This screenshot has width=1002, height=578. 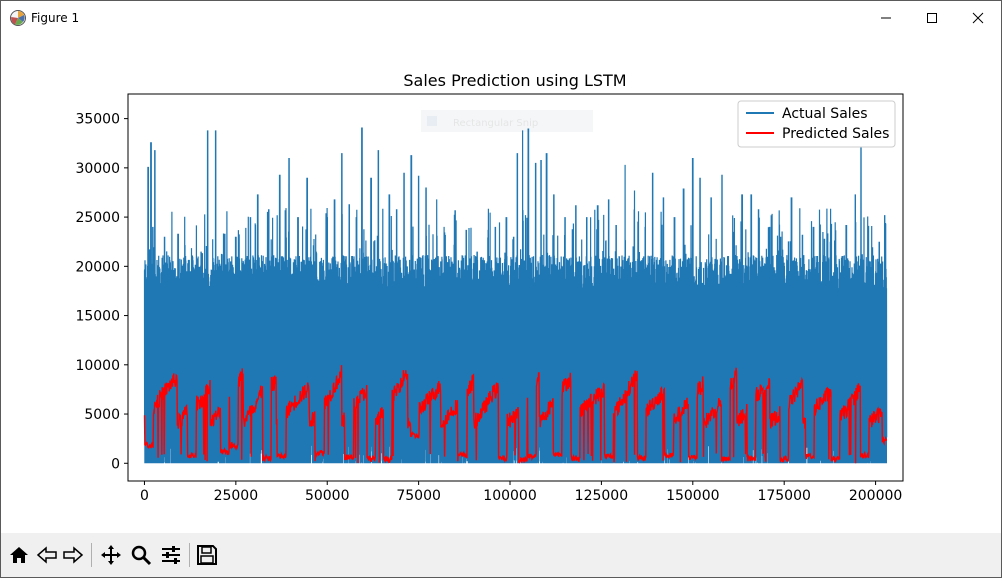 I want to click on close-button, so click(x=978, y=18).